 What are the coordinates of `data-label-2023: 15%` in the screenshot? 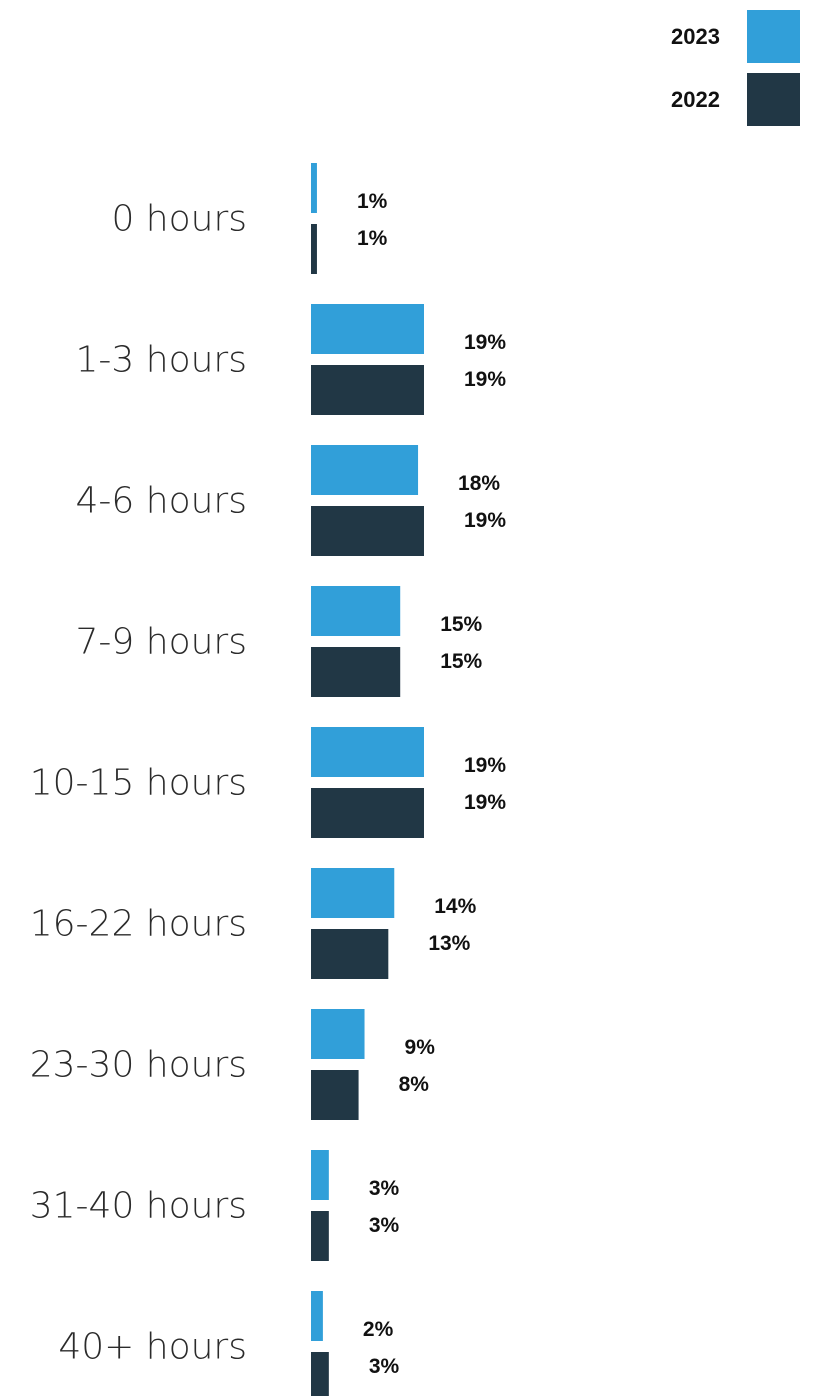 It's located at (461, 624).